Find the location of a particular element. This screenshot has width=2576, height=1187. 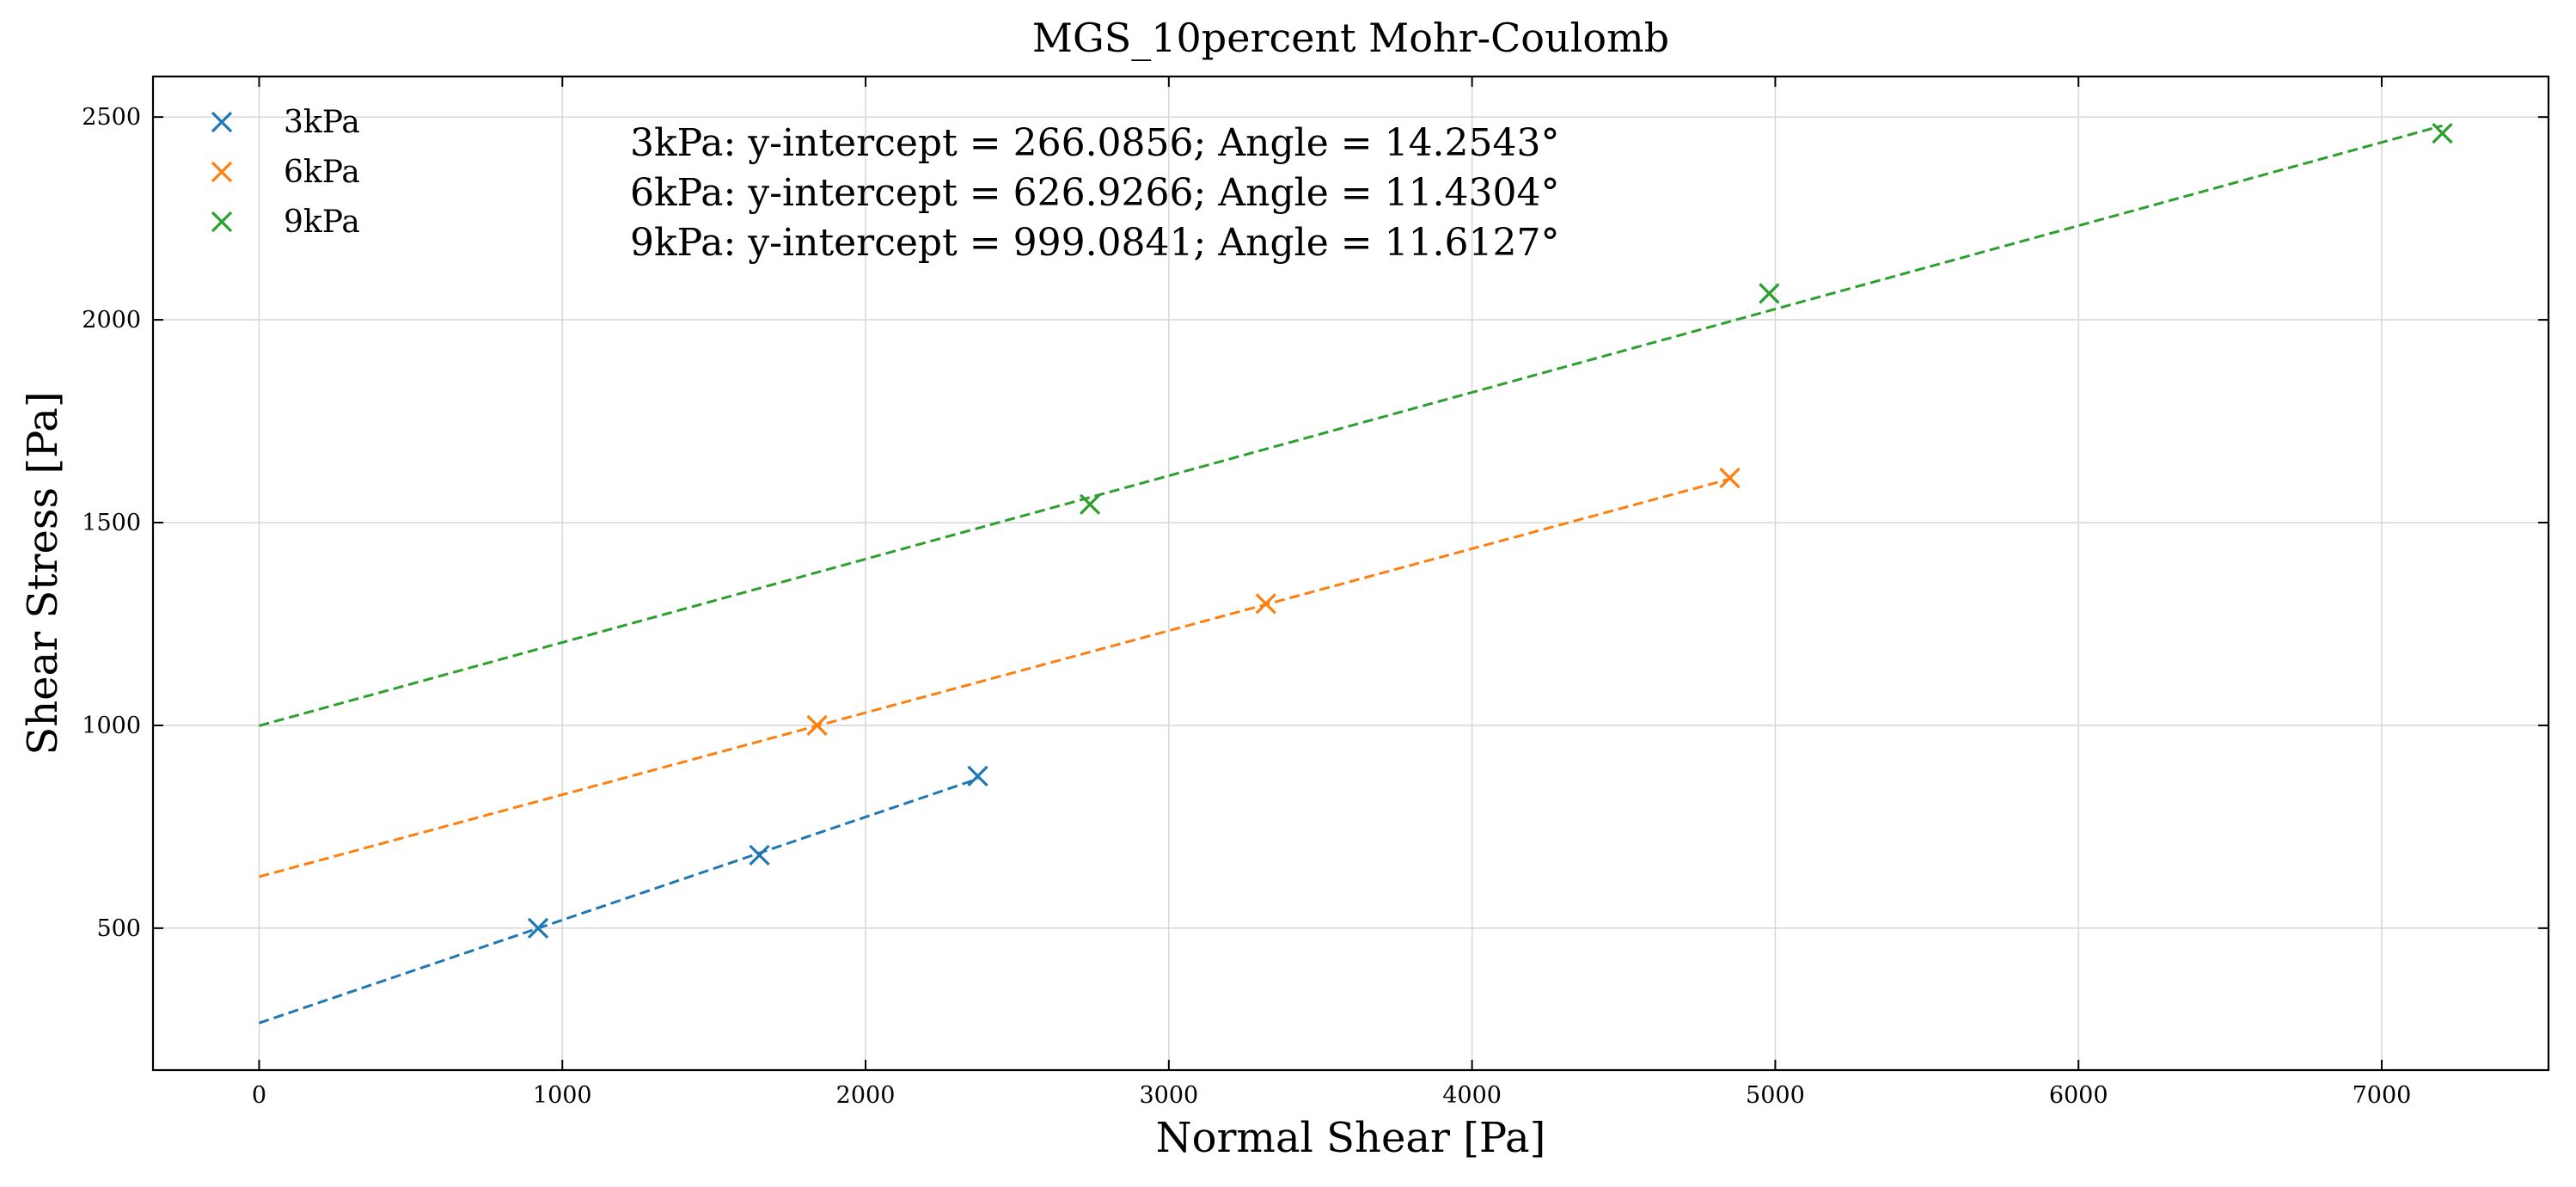

fit-line-3kpa is located at coordinates (618, 901).